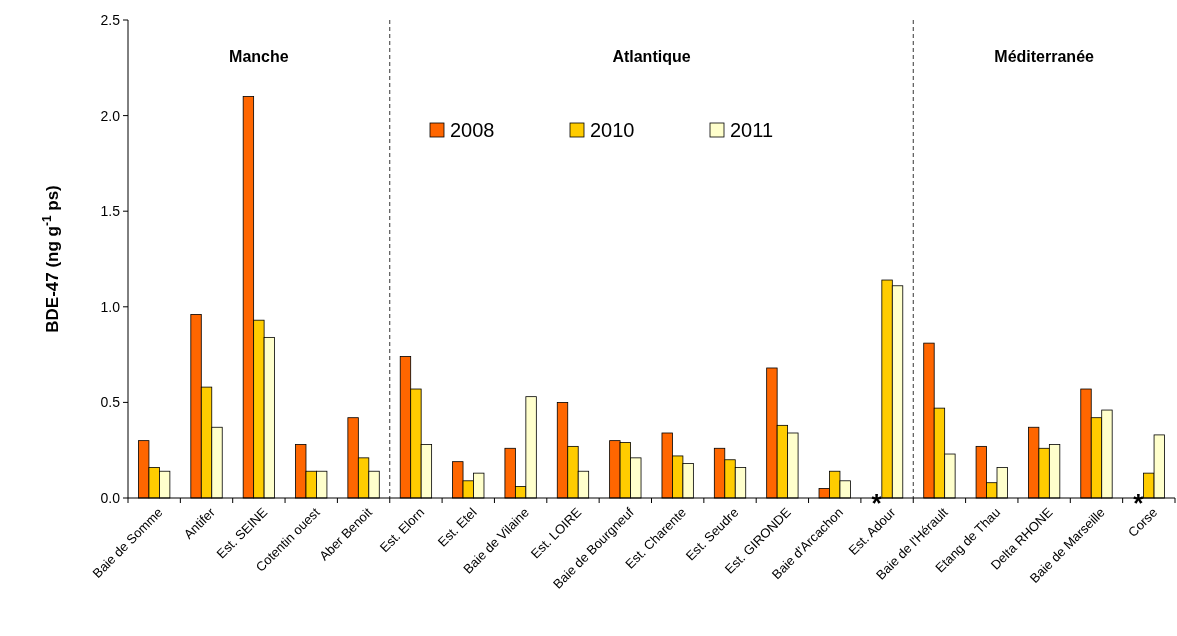  I want to click on y-tick-label: 1.0, so click(110, 306).